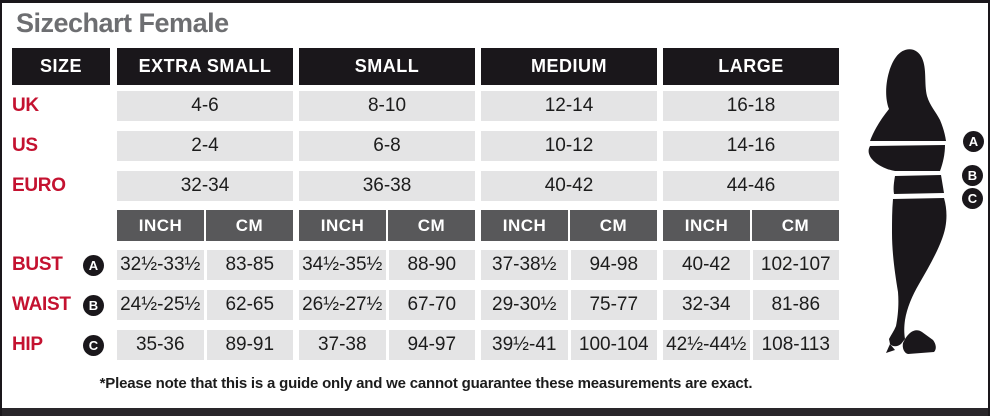  I want to click on bust-xs-cm: 83-85, so click(249, 265).